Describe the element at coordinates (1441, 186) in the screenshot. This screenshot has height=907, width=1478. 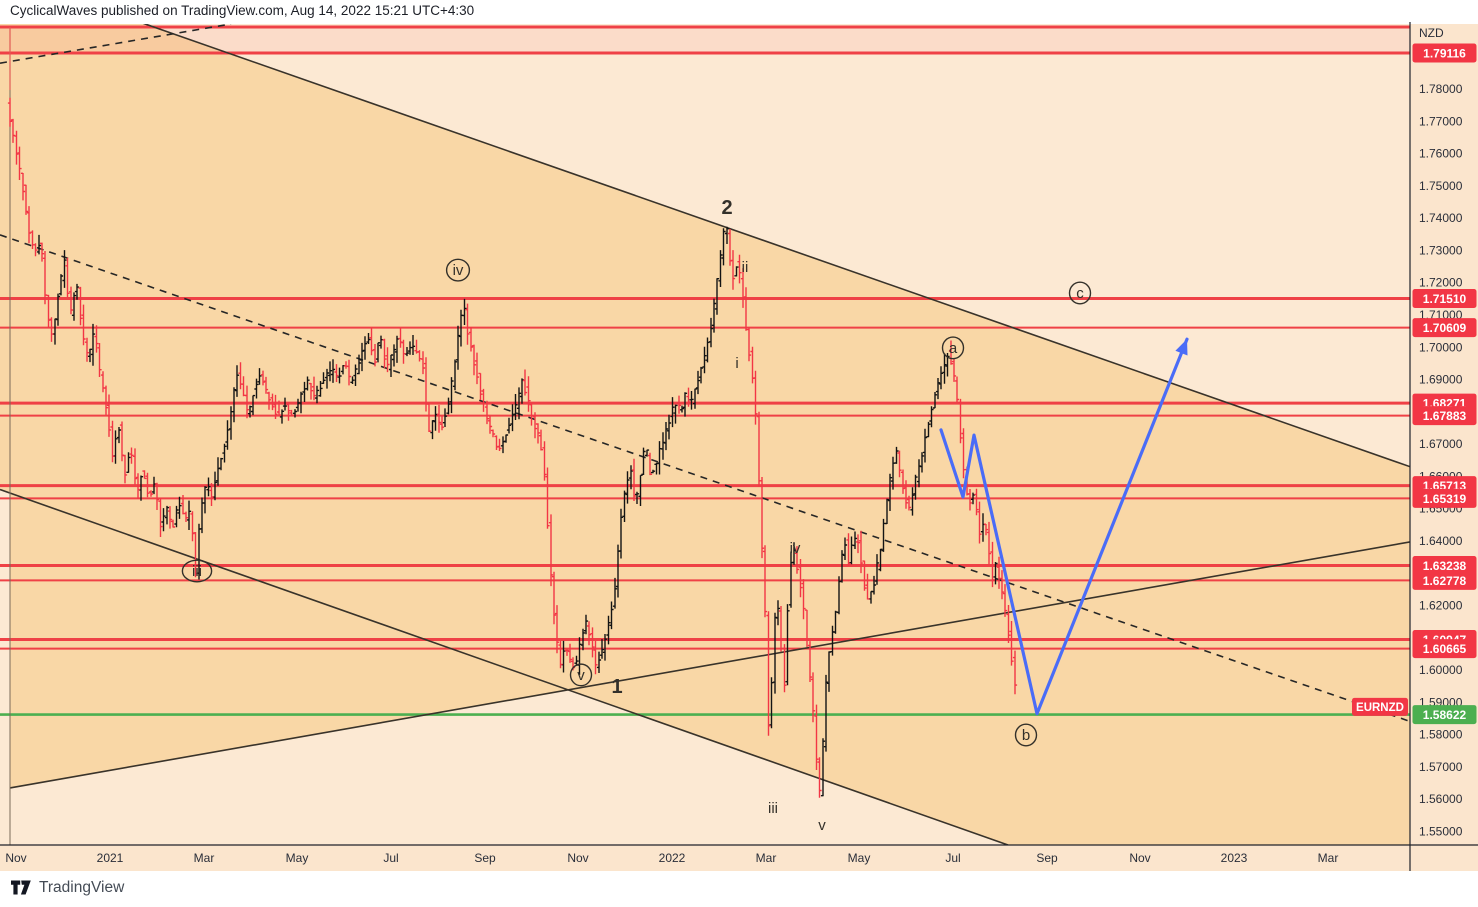
I see `price-tick-label: 1.75000` at that location.